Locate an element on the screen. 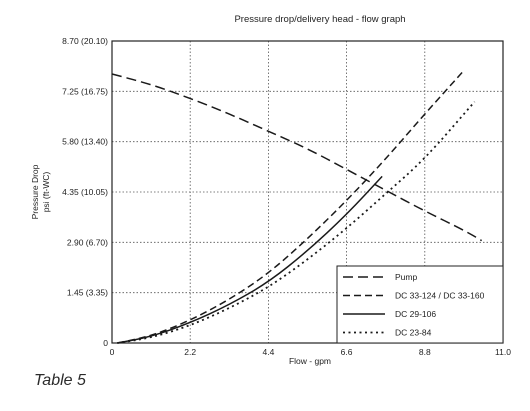  legend-label: DC 29-106 is located at coordinates (415, 314).